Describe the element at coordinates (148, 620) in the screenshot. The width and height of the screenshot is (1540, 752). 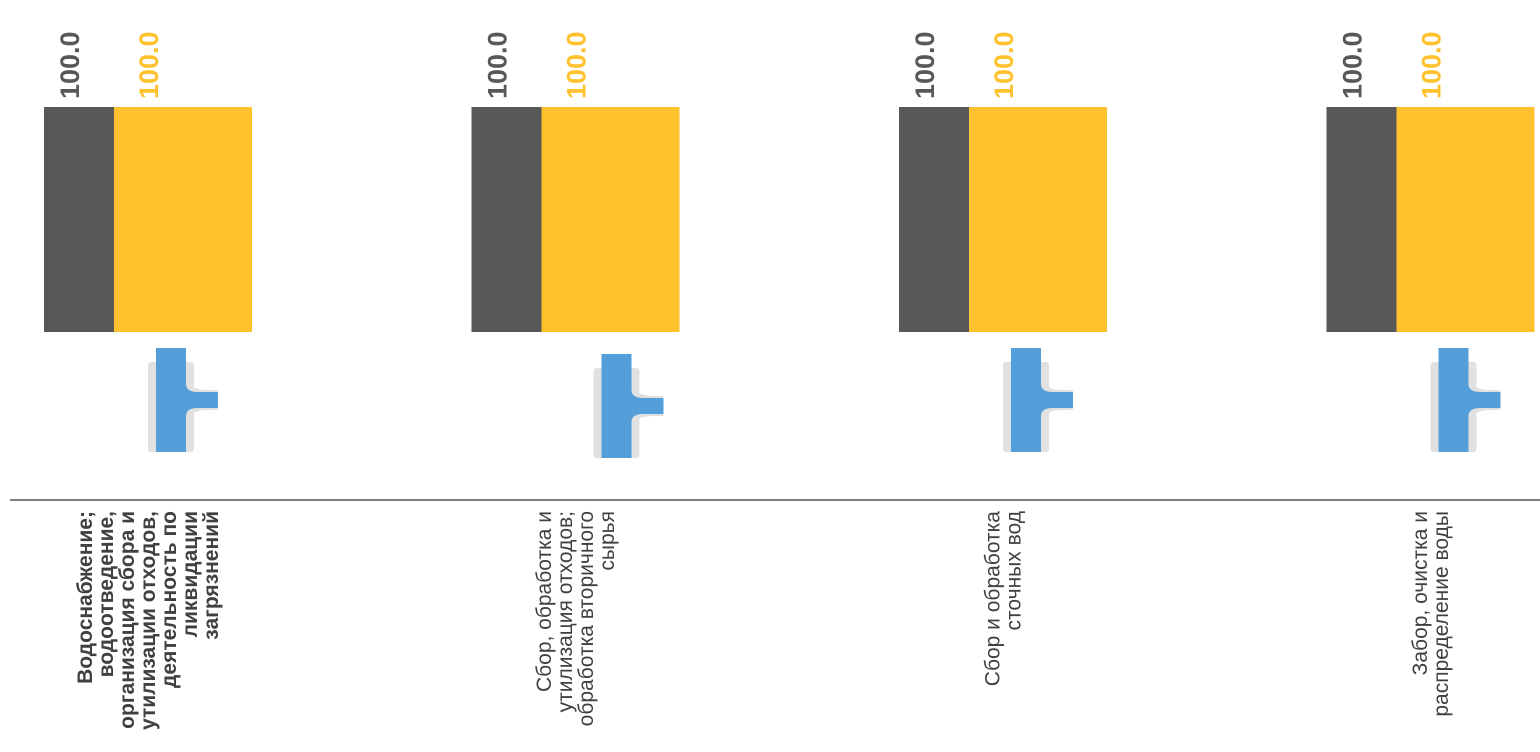
I see `category-label: утилизации отходов,` at that location.